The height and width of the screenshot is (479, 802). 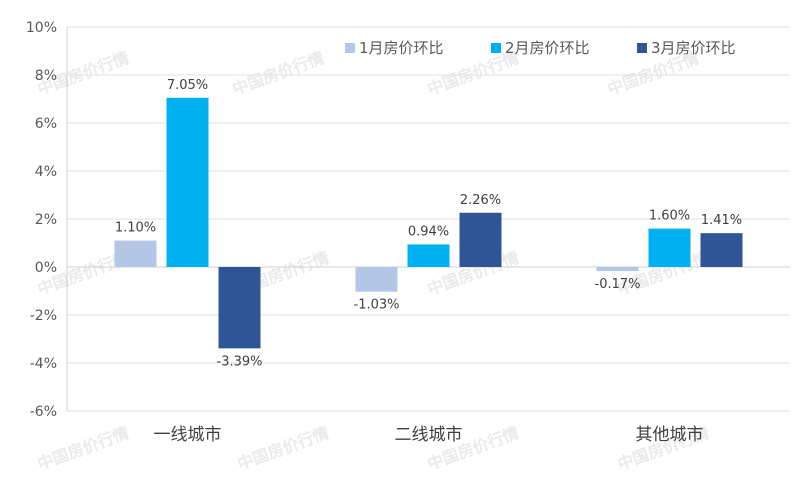 I want to click on y-axis-ticks: -6% -4% -2% 0% 2% 4% 6% 8% 10%, so click(x=41, y=220).